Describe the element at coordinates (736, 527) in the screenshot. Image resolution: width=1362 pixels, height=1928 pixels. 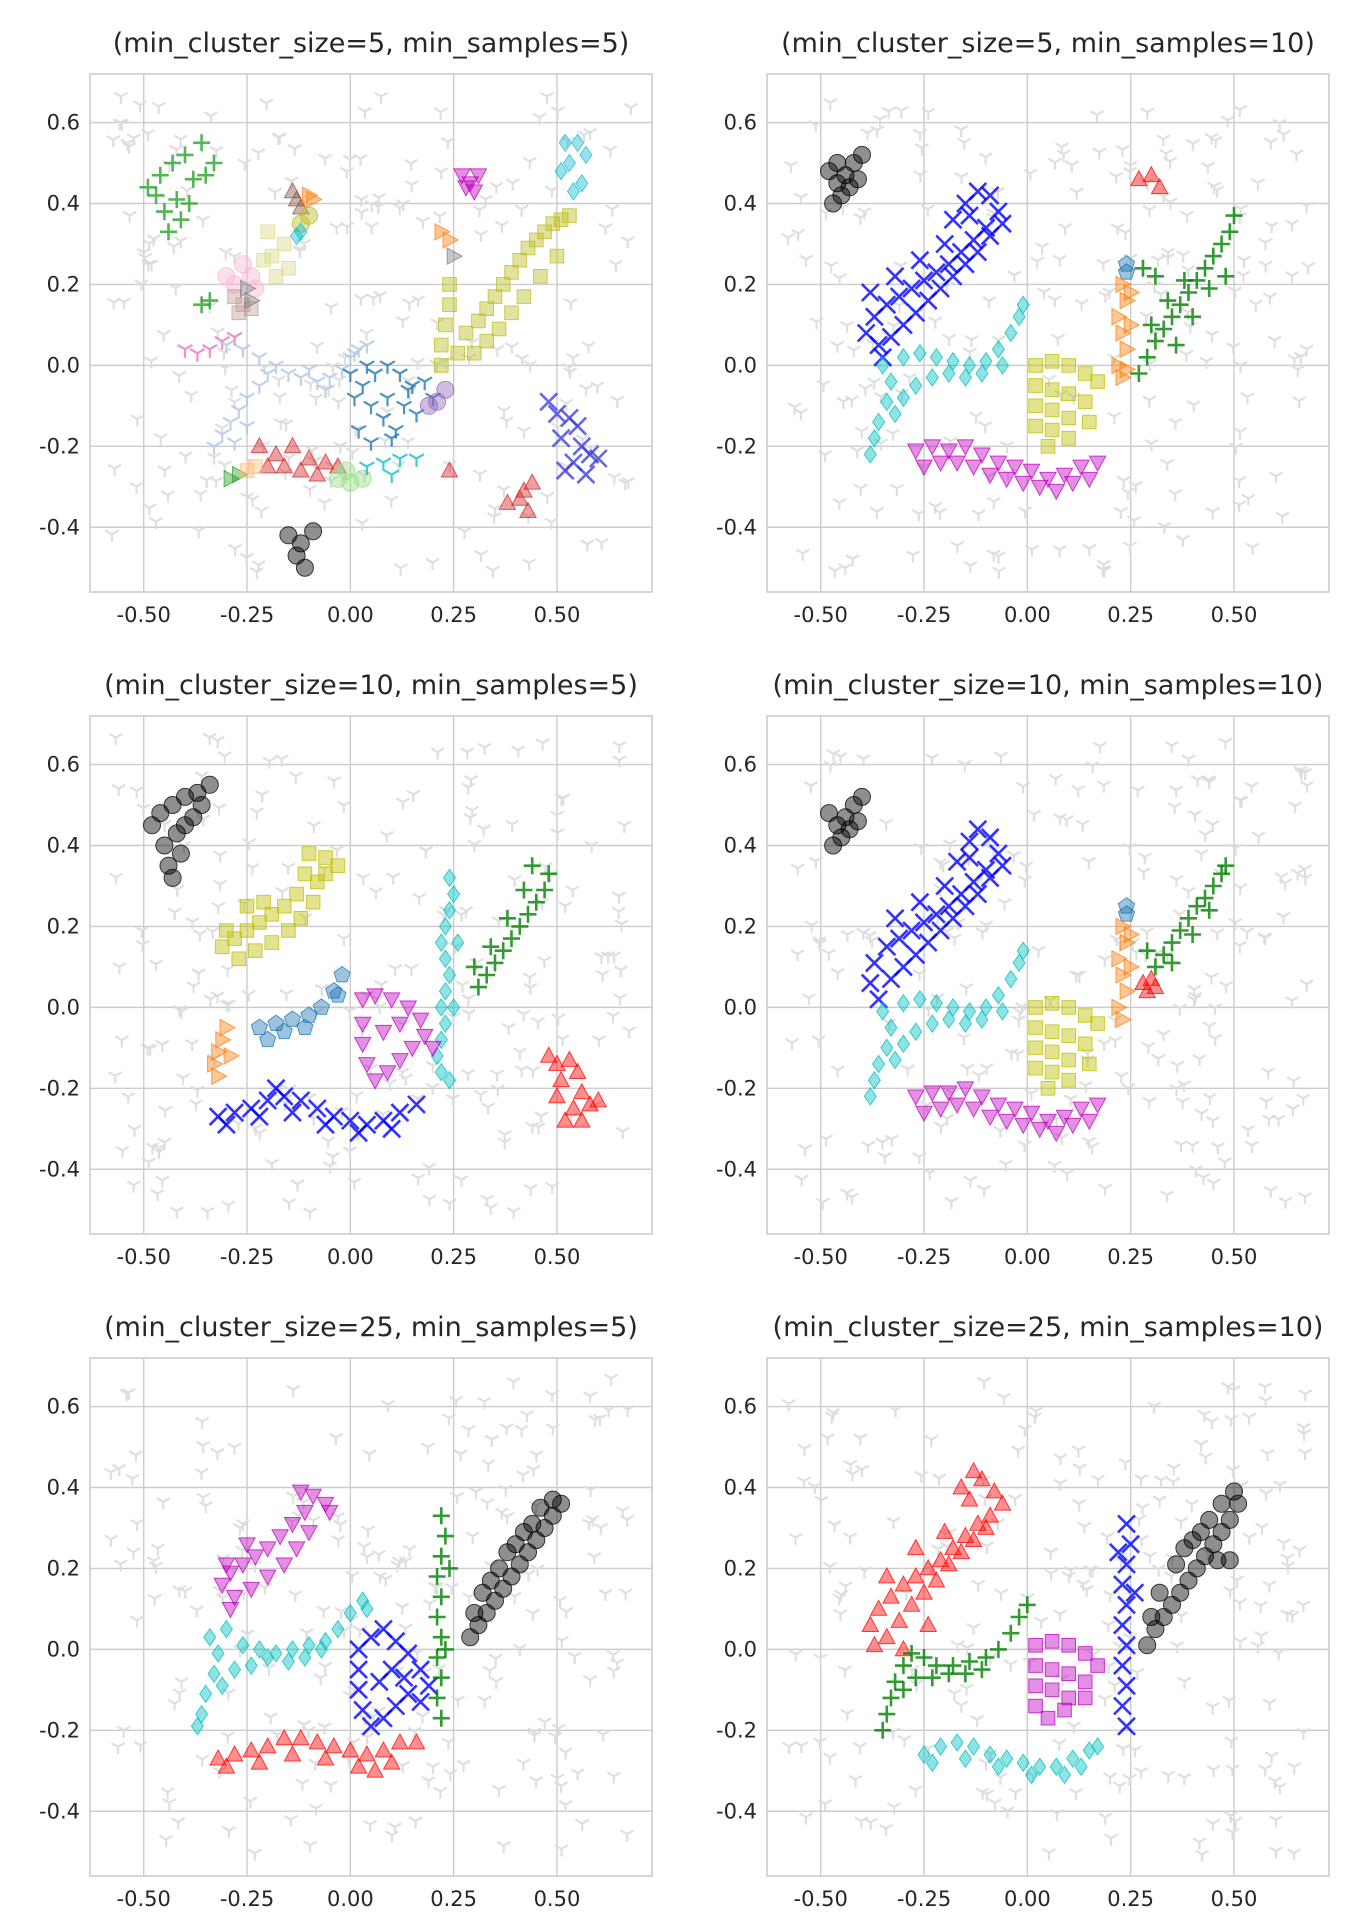
I see `y-tick-label: -0.4` at that location.